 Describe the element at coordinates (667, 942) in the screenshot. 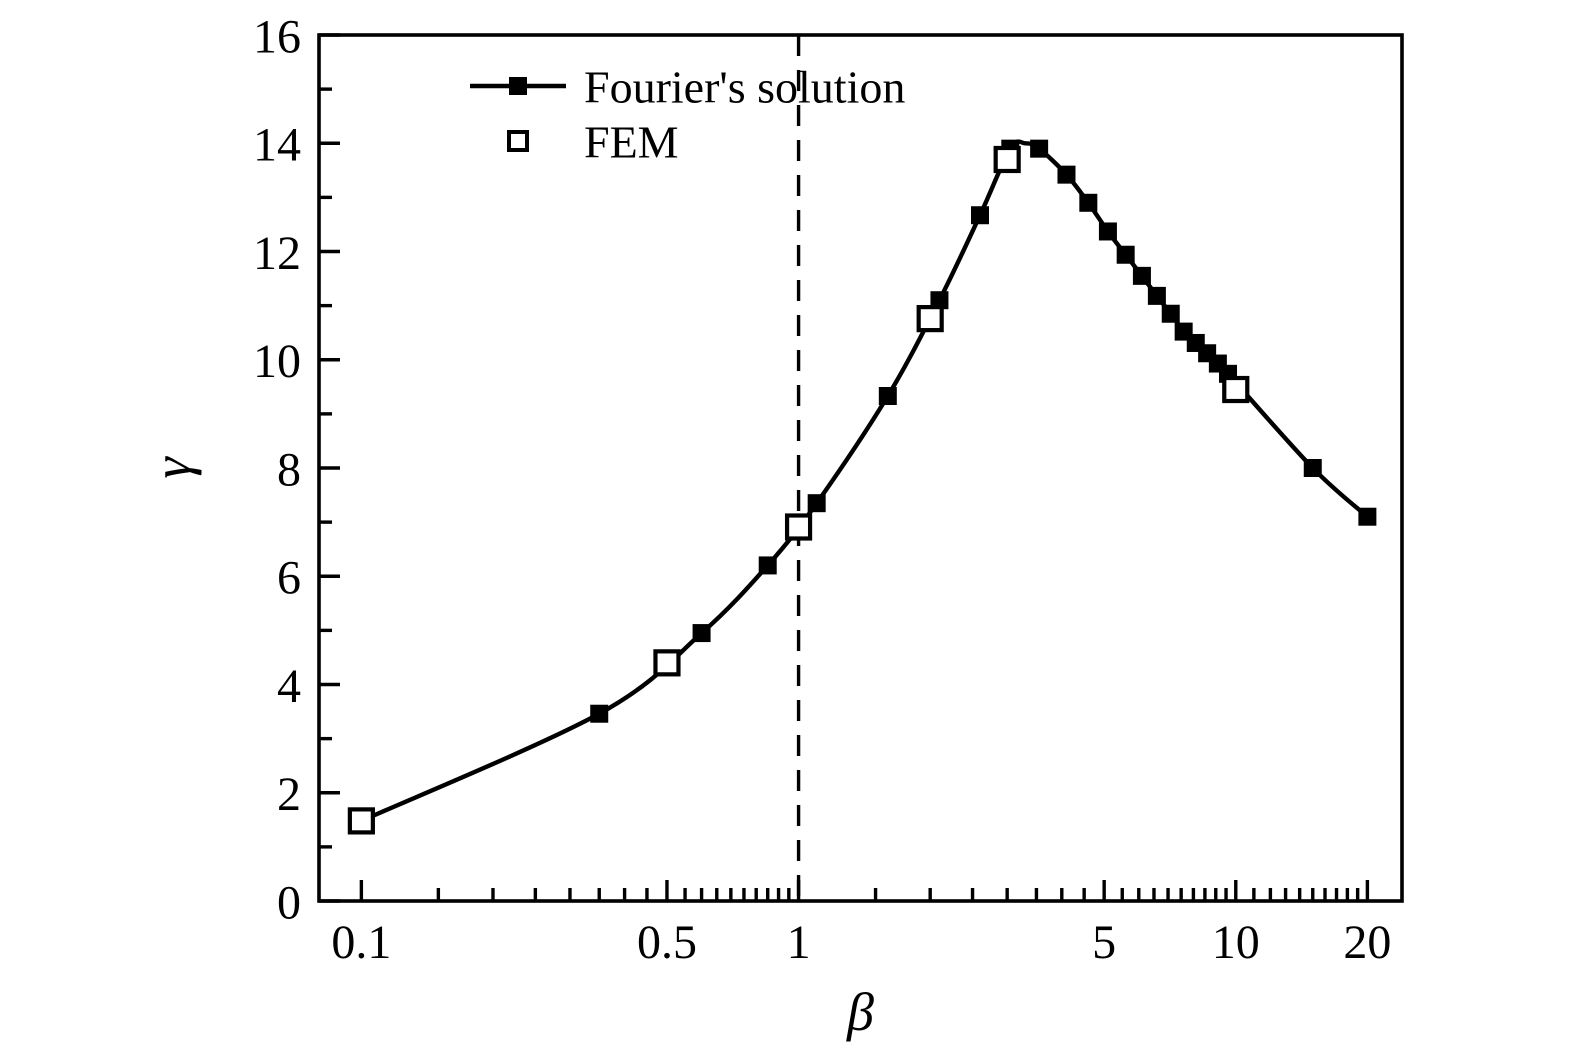

I see `x-tick-label: 0.5` at that location.